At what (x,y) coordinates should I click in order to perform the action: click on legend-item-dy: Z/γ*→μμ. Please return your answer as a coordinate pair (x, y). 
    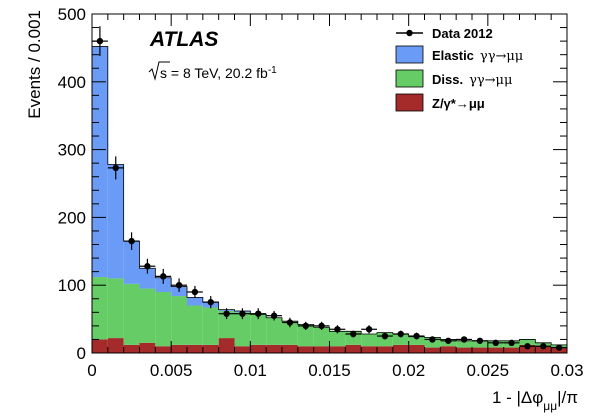
    Looking at the image, I should click on (440, 102).